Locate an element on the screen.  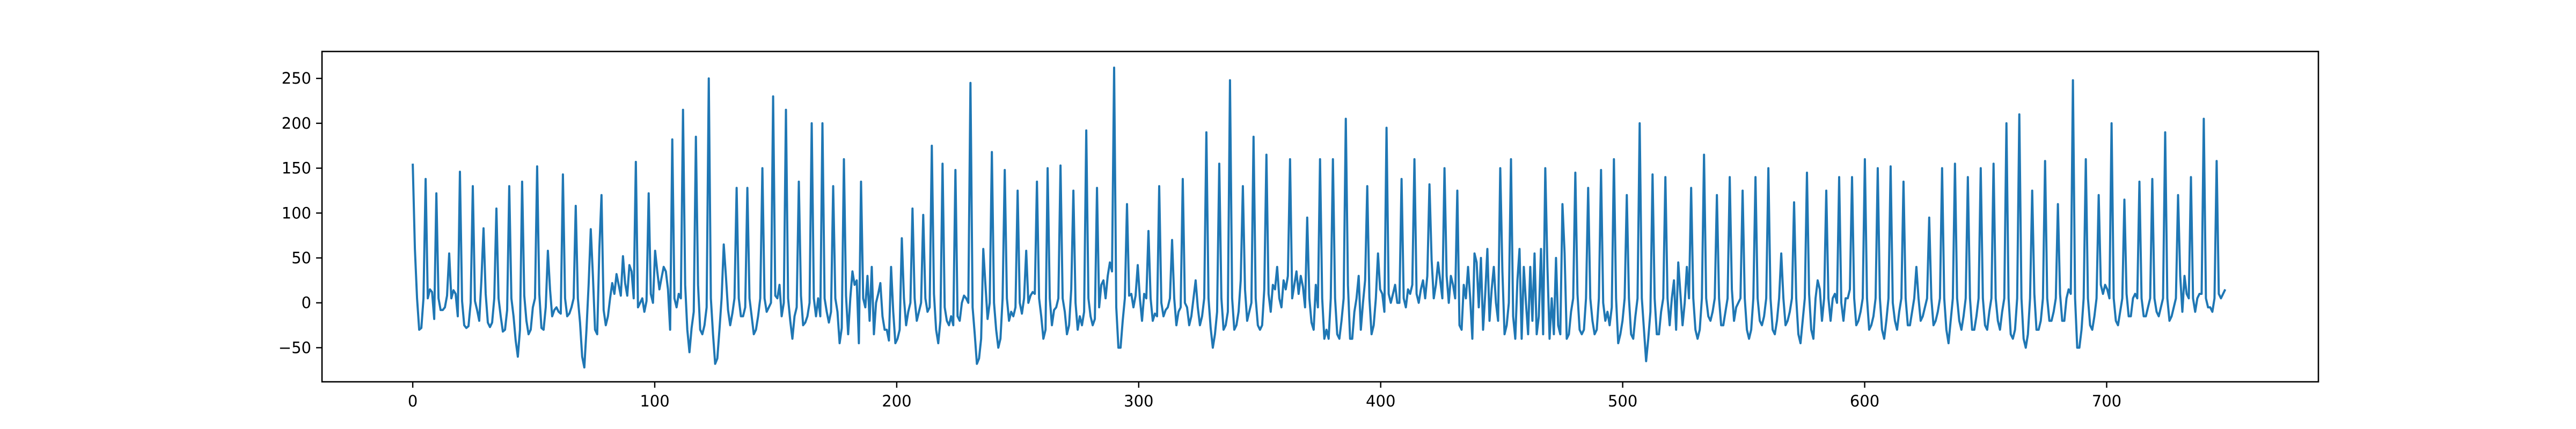
y-tick-label: 250 is located at coordinates (296, 78).